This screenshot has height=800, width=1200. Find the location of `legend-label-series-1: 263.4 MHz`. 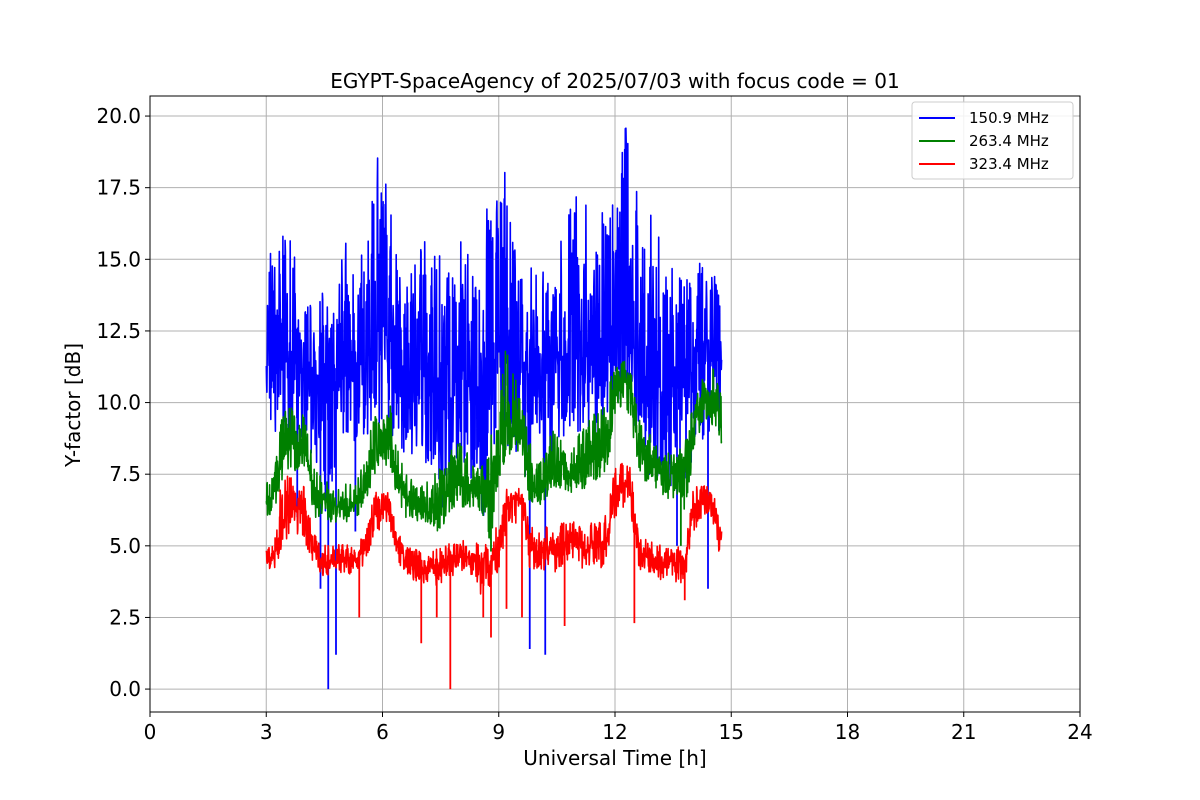

legend-label-series-1: 263.4 MHz is located at coordinates (1009, 141).